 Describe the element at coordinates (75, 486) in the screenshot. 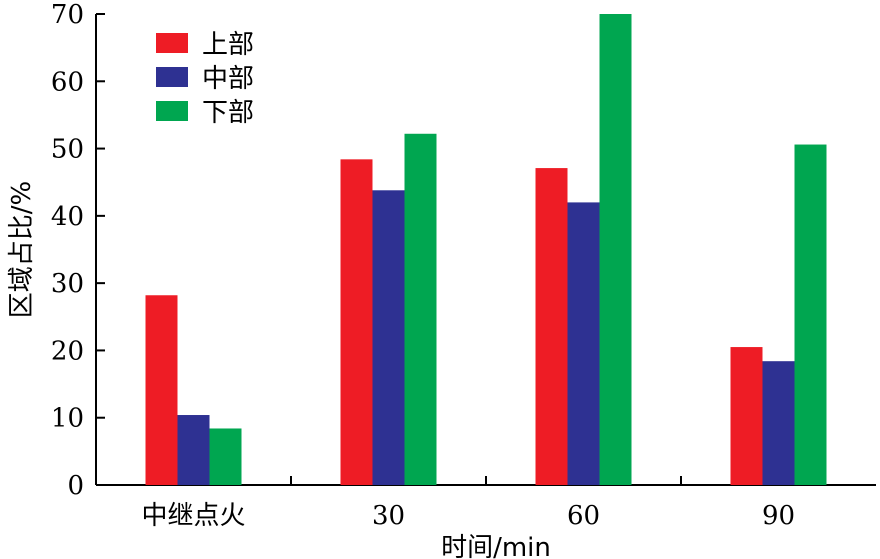

I see `y-tick-label: 0` at that location.